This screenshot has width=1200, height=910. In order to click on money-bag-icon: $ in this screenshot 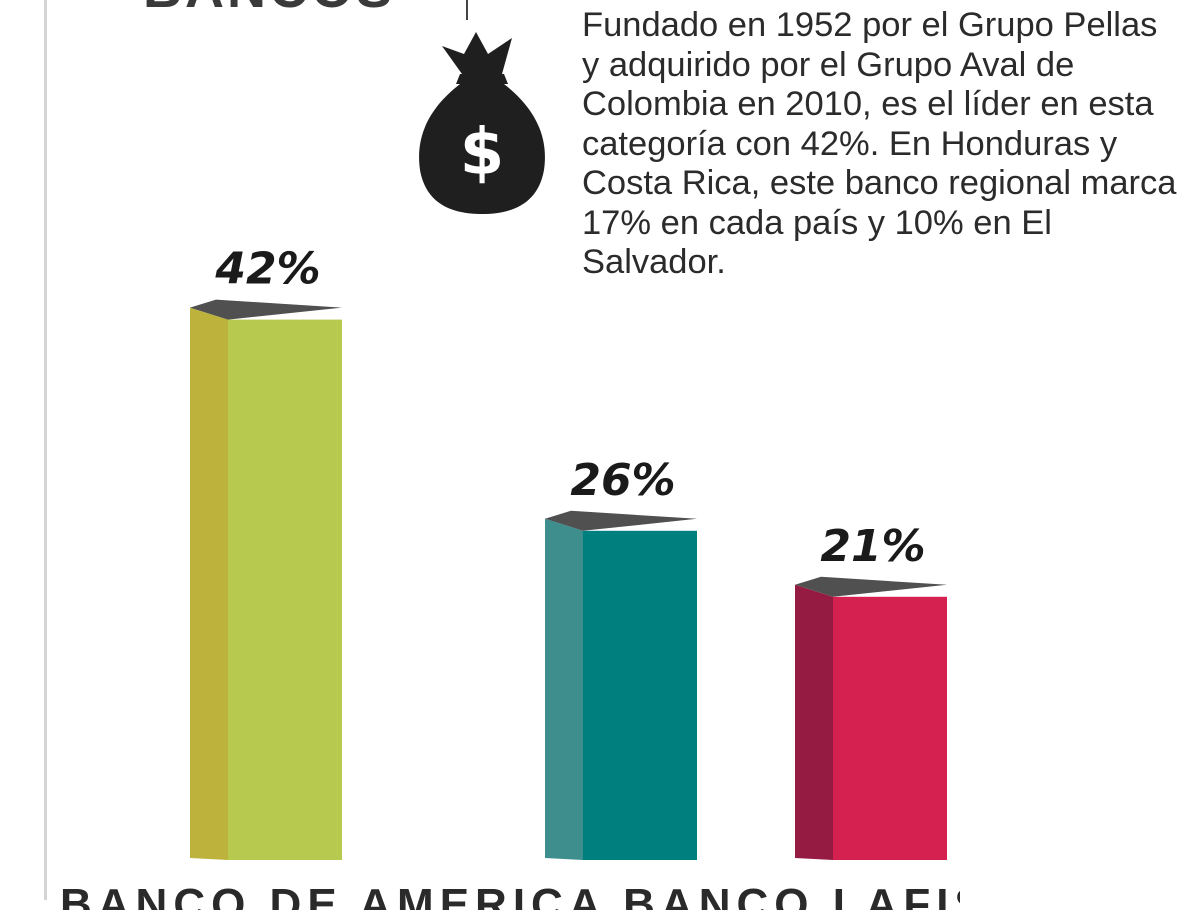, I will do `click(482, 123)`.